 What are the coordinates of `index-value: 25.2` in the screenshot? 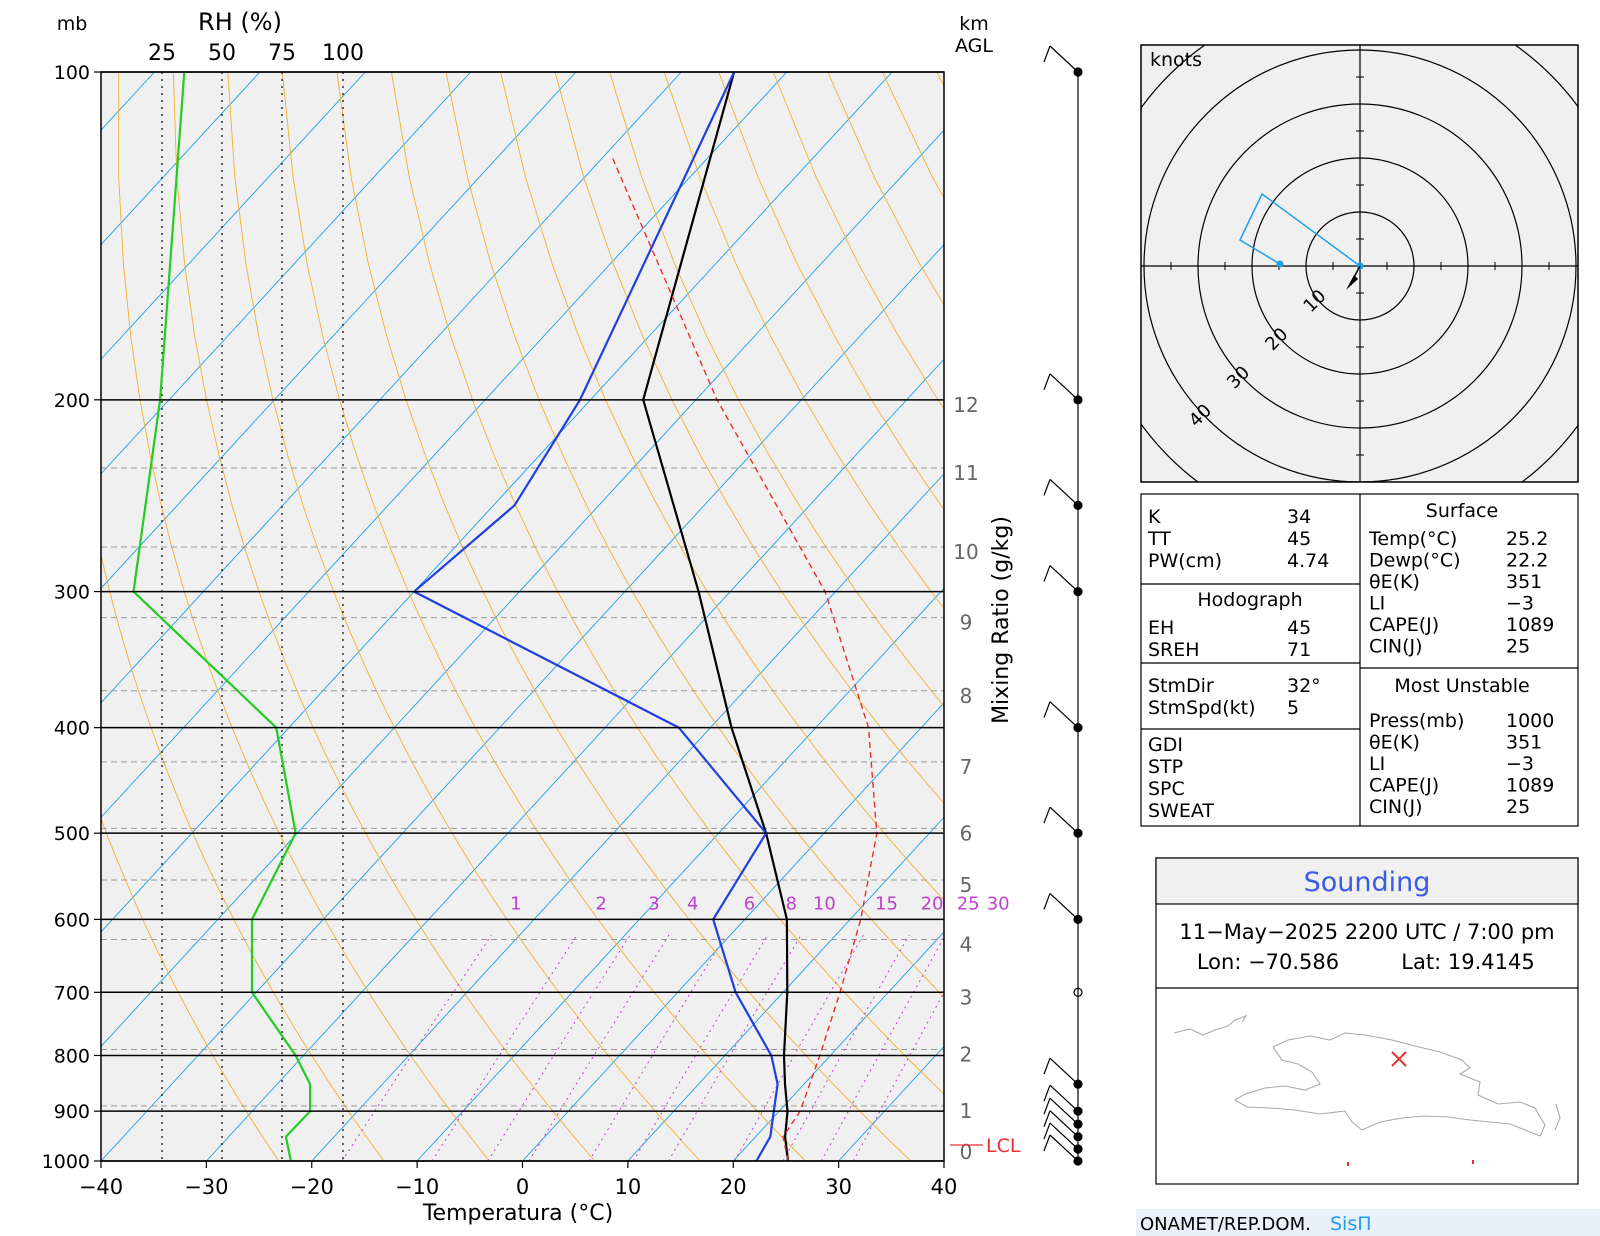 It's located at (1527, 539).